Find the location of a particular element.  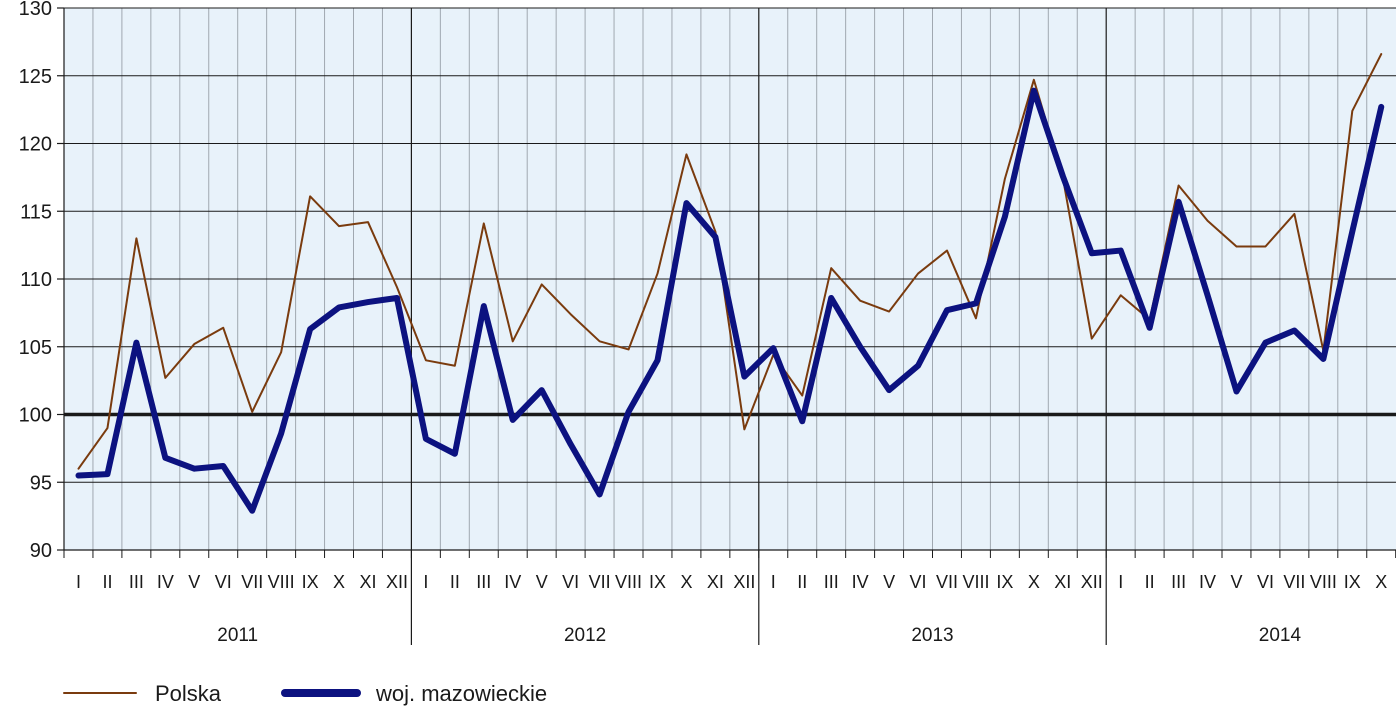

y-tick-label: 115 is located at coordinates (36, 212).